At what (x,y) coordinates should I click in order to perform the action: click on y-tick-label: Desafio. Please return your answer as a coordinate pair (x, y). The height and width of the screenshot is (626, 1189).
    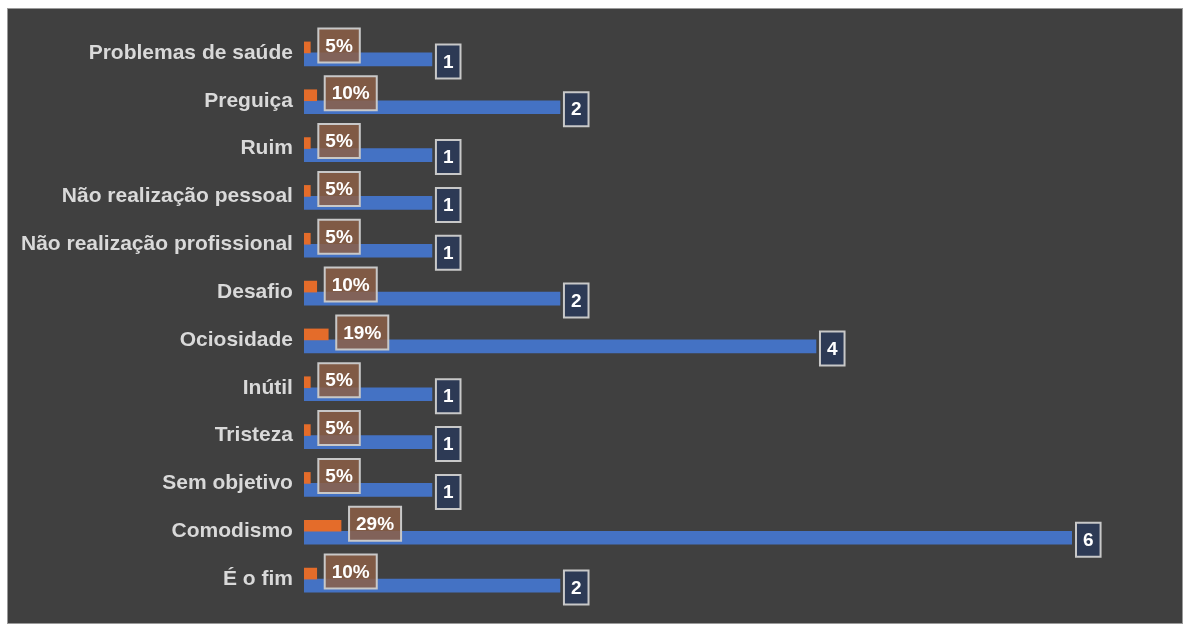
    Looking at the image, I should click on (255, 290).